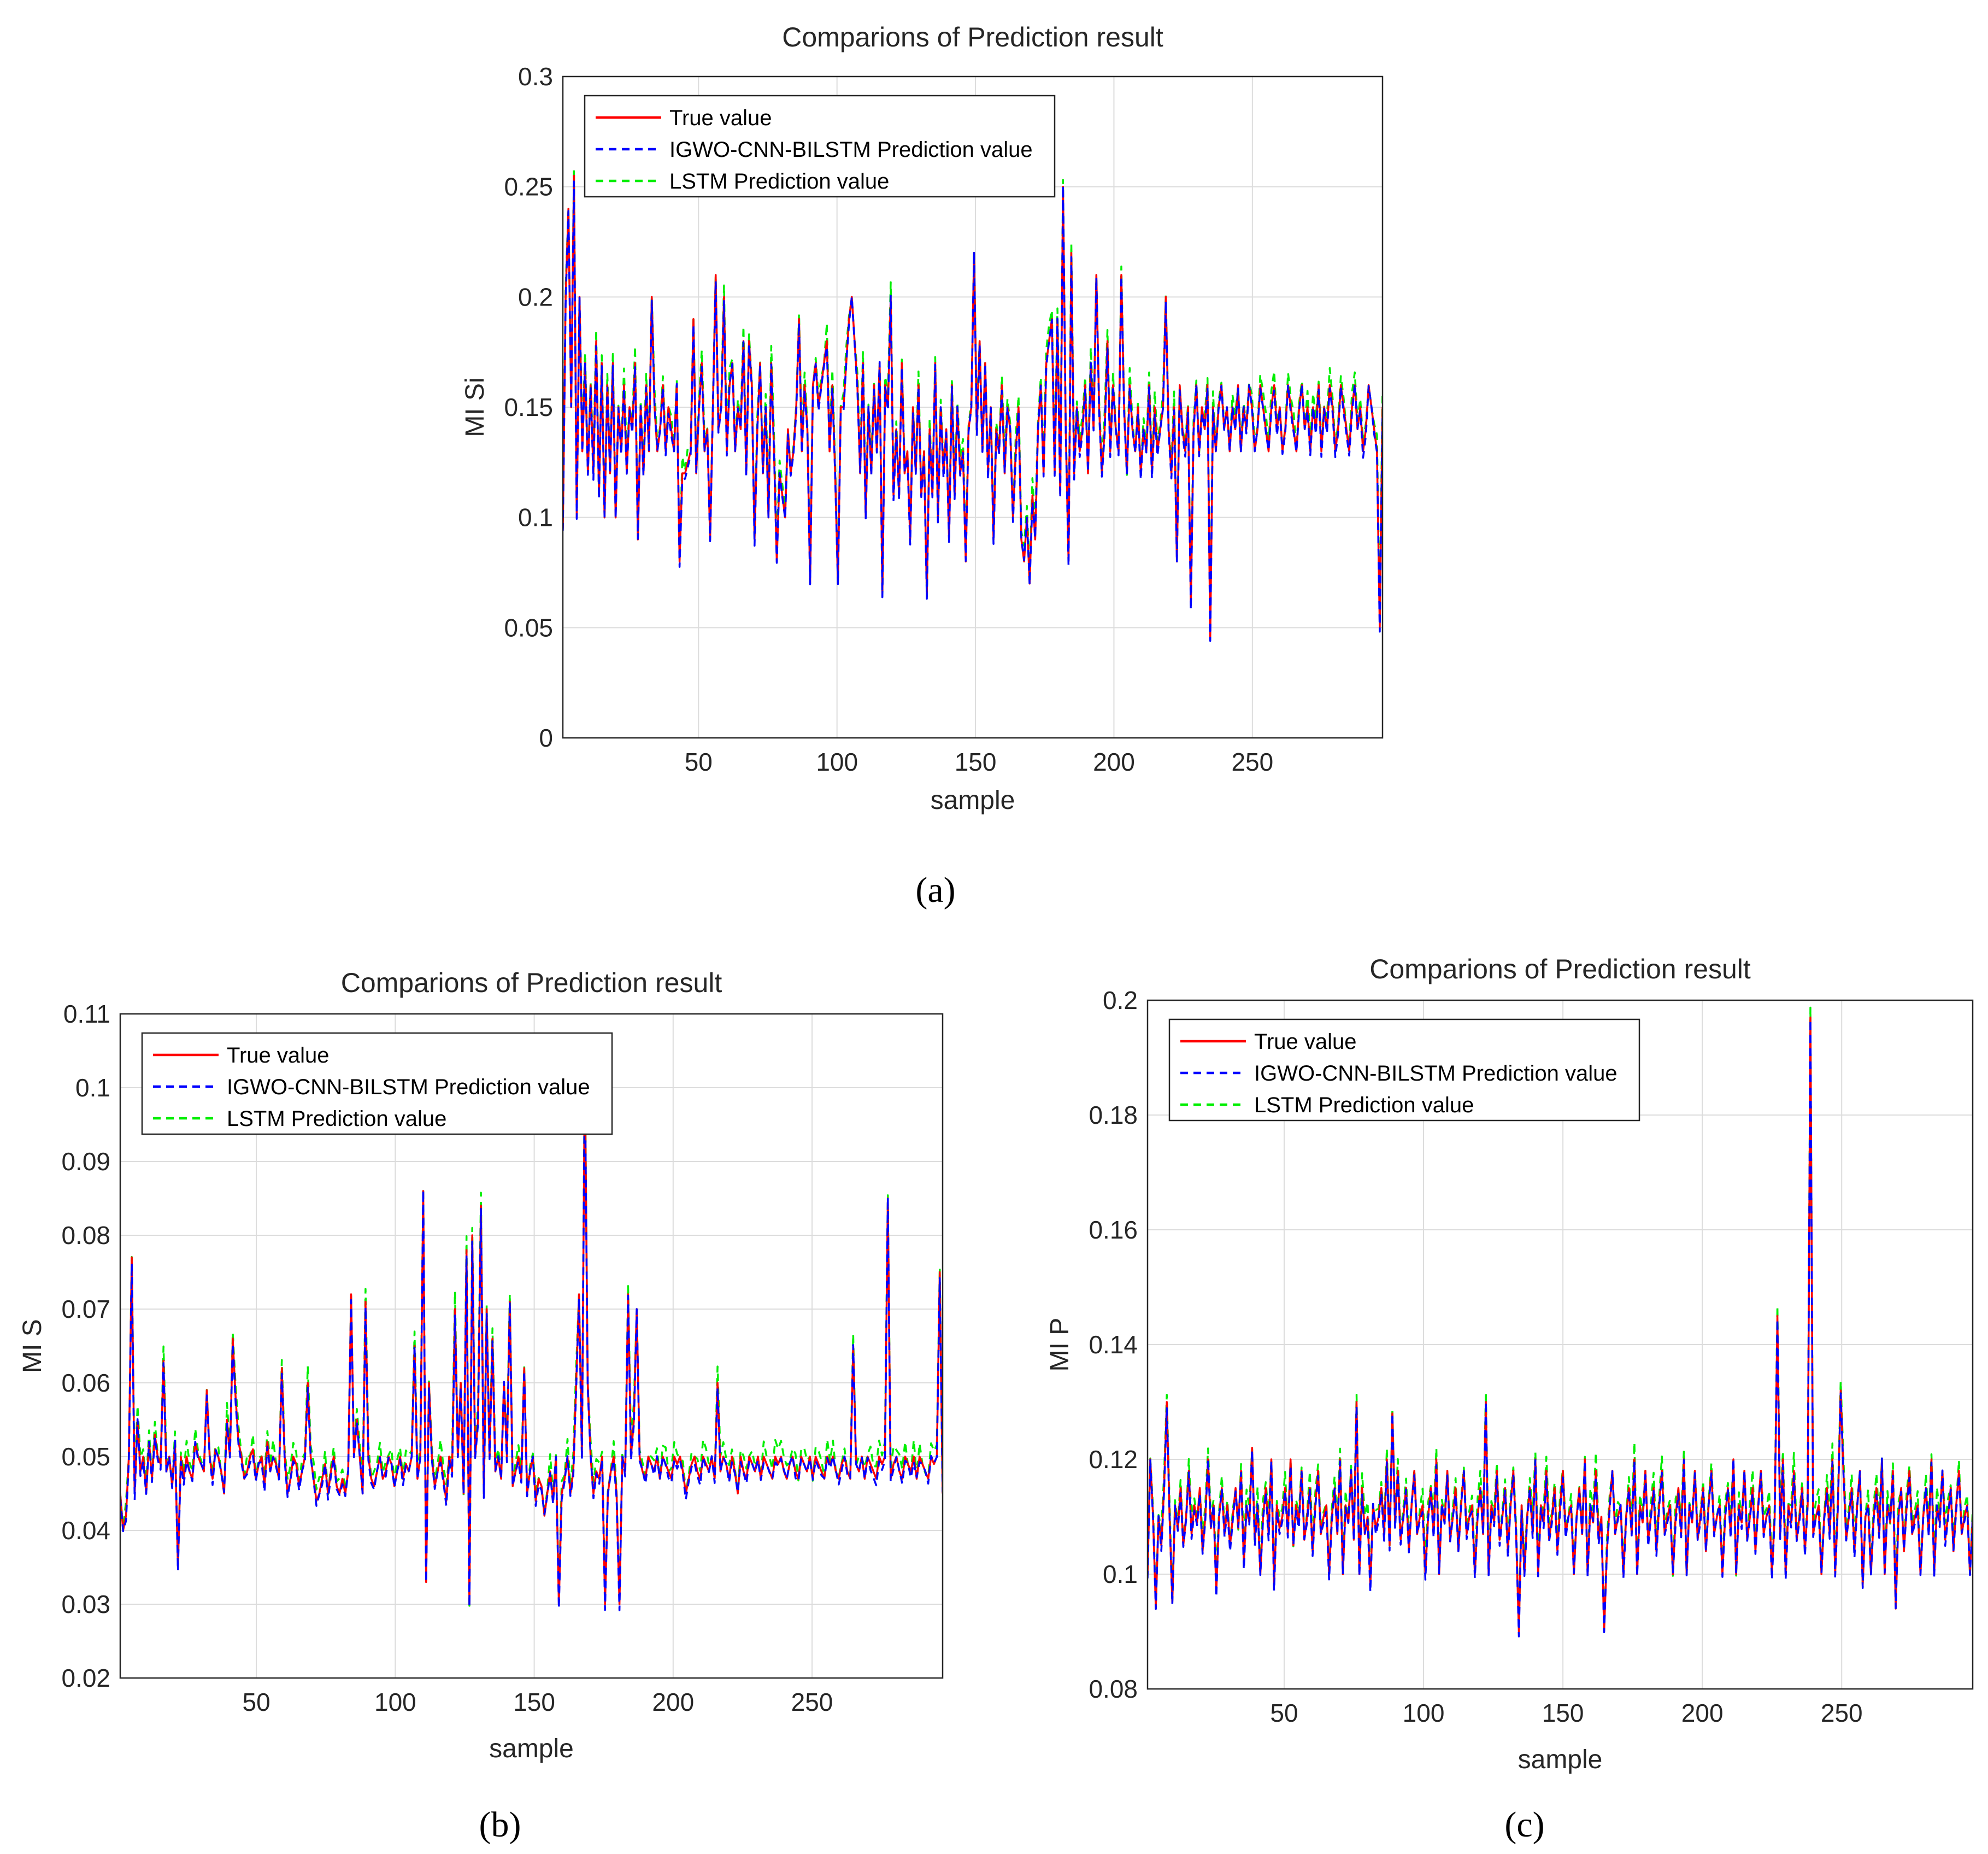  Describe the element at coordinates (85, 1309) in the screenshot. I see `y-tick-label: 0.07` at that location.